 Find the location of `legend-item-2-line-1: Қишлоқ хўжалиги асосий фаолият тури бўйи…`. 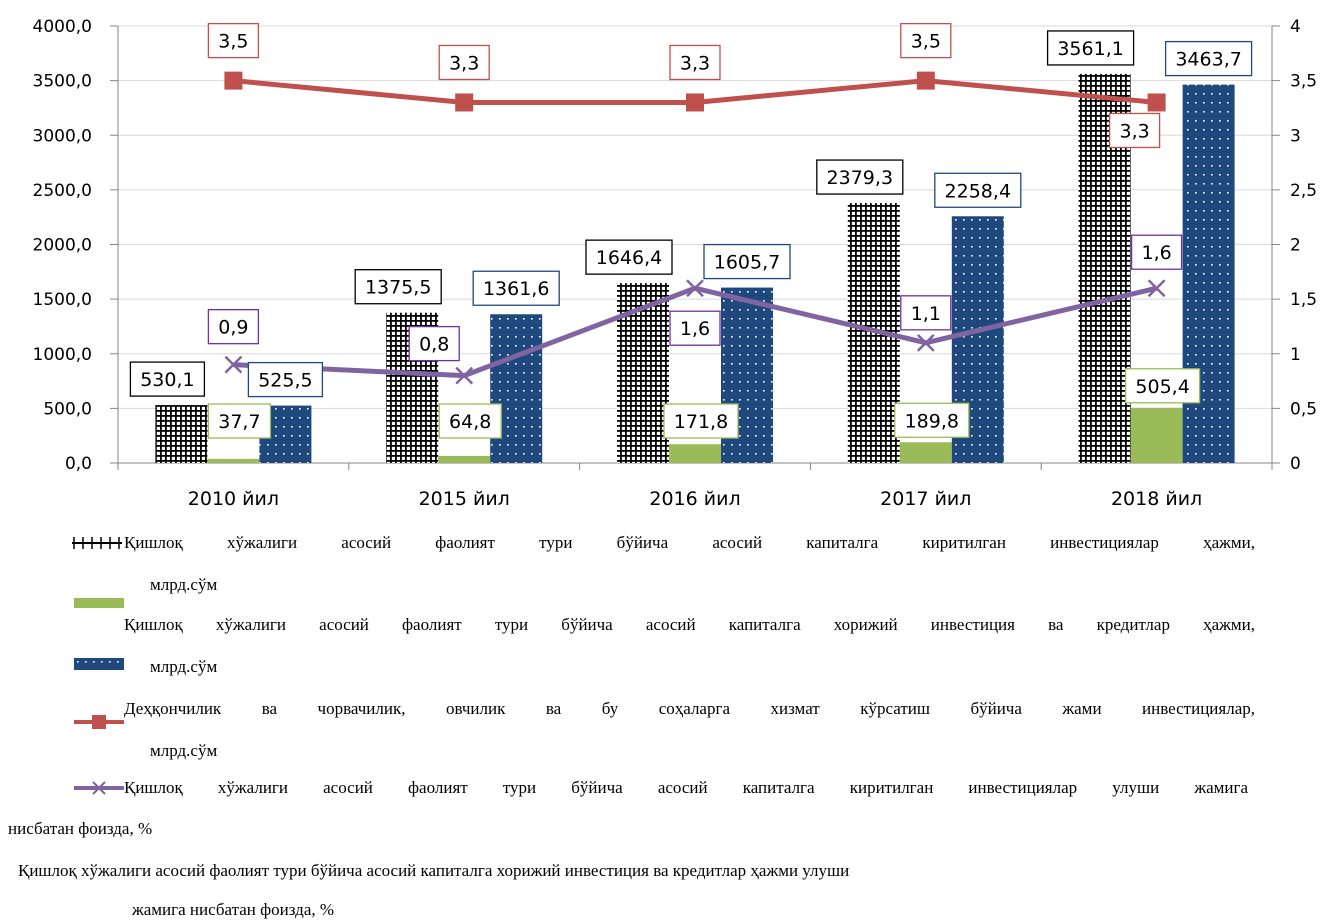

legend-item-2-line-1: Қишлоқ хўжалиги асосий фаолият тури бўйи… is located at coordinates (689, 624).